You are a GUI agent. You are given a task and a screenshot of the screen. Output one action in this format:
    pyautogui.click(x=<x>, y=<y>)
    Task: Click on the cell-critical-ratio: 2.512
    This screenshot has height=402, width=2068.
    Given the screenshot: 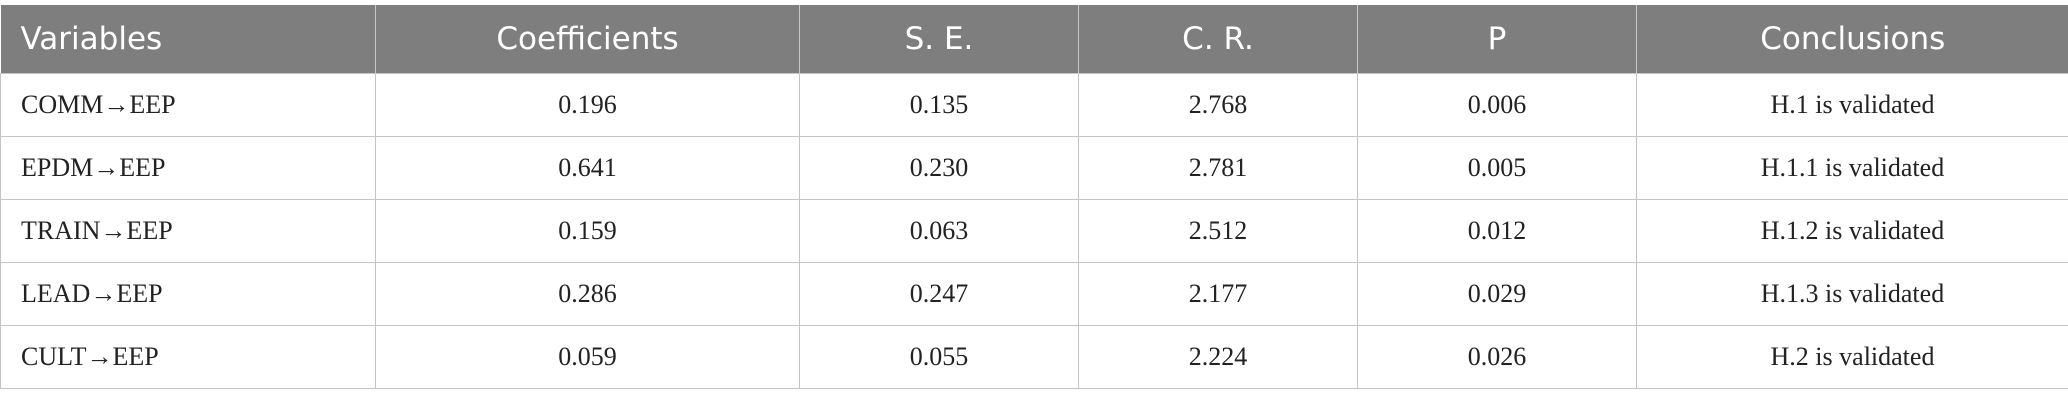 What is the action you would take?
    pyautogui.click(x=1218, y=231)
    